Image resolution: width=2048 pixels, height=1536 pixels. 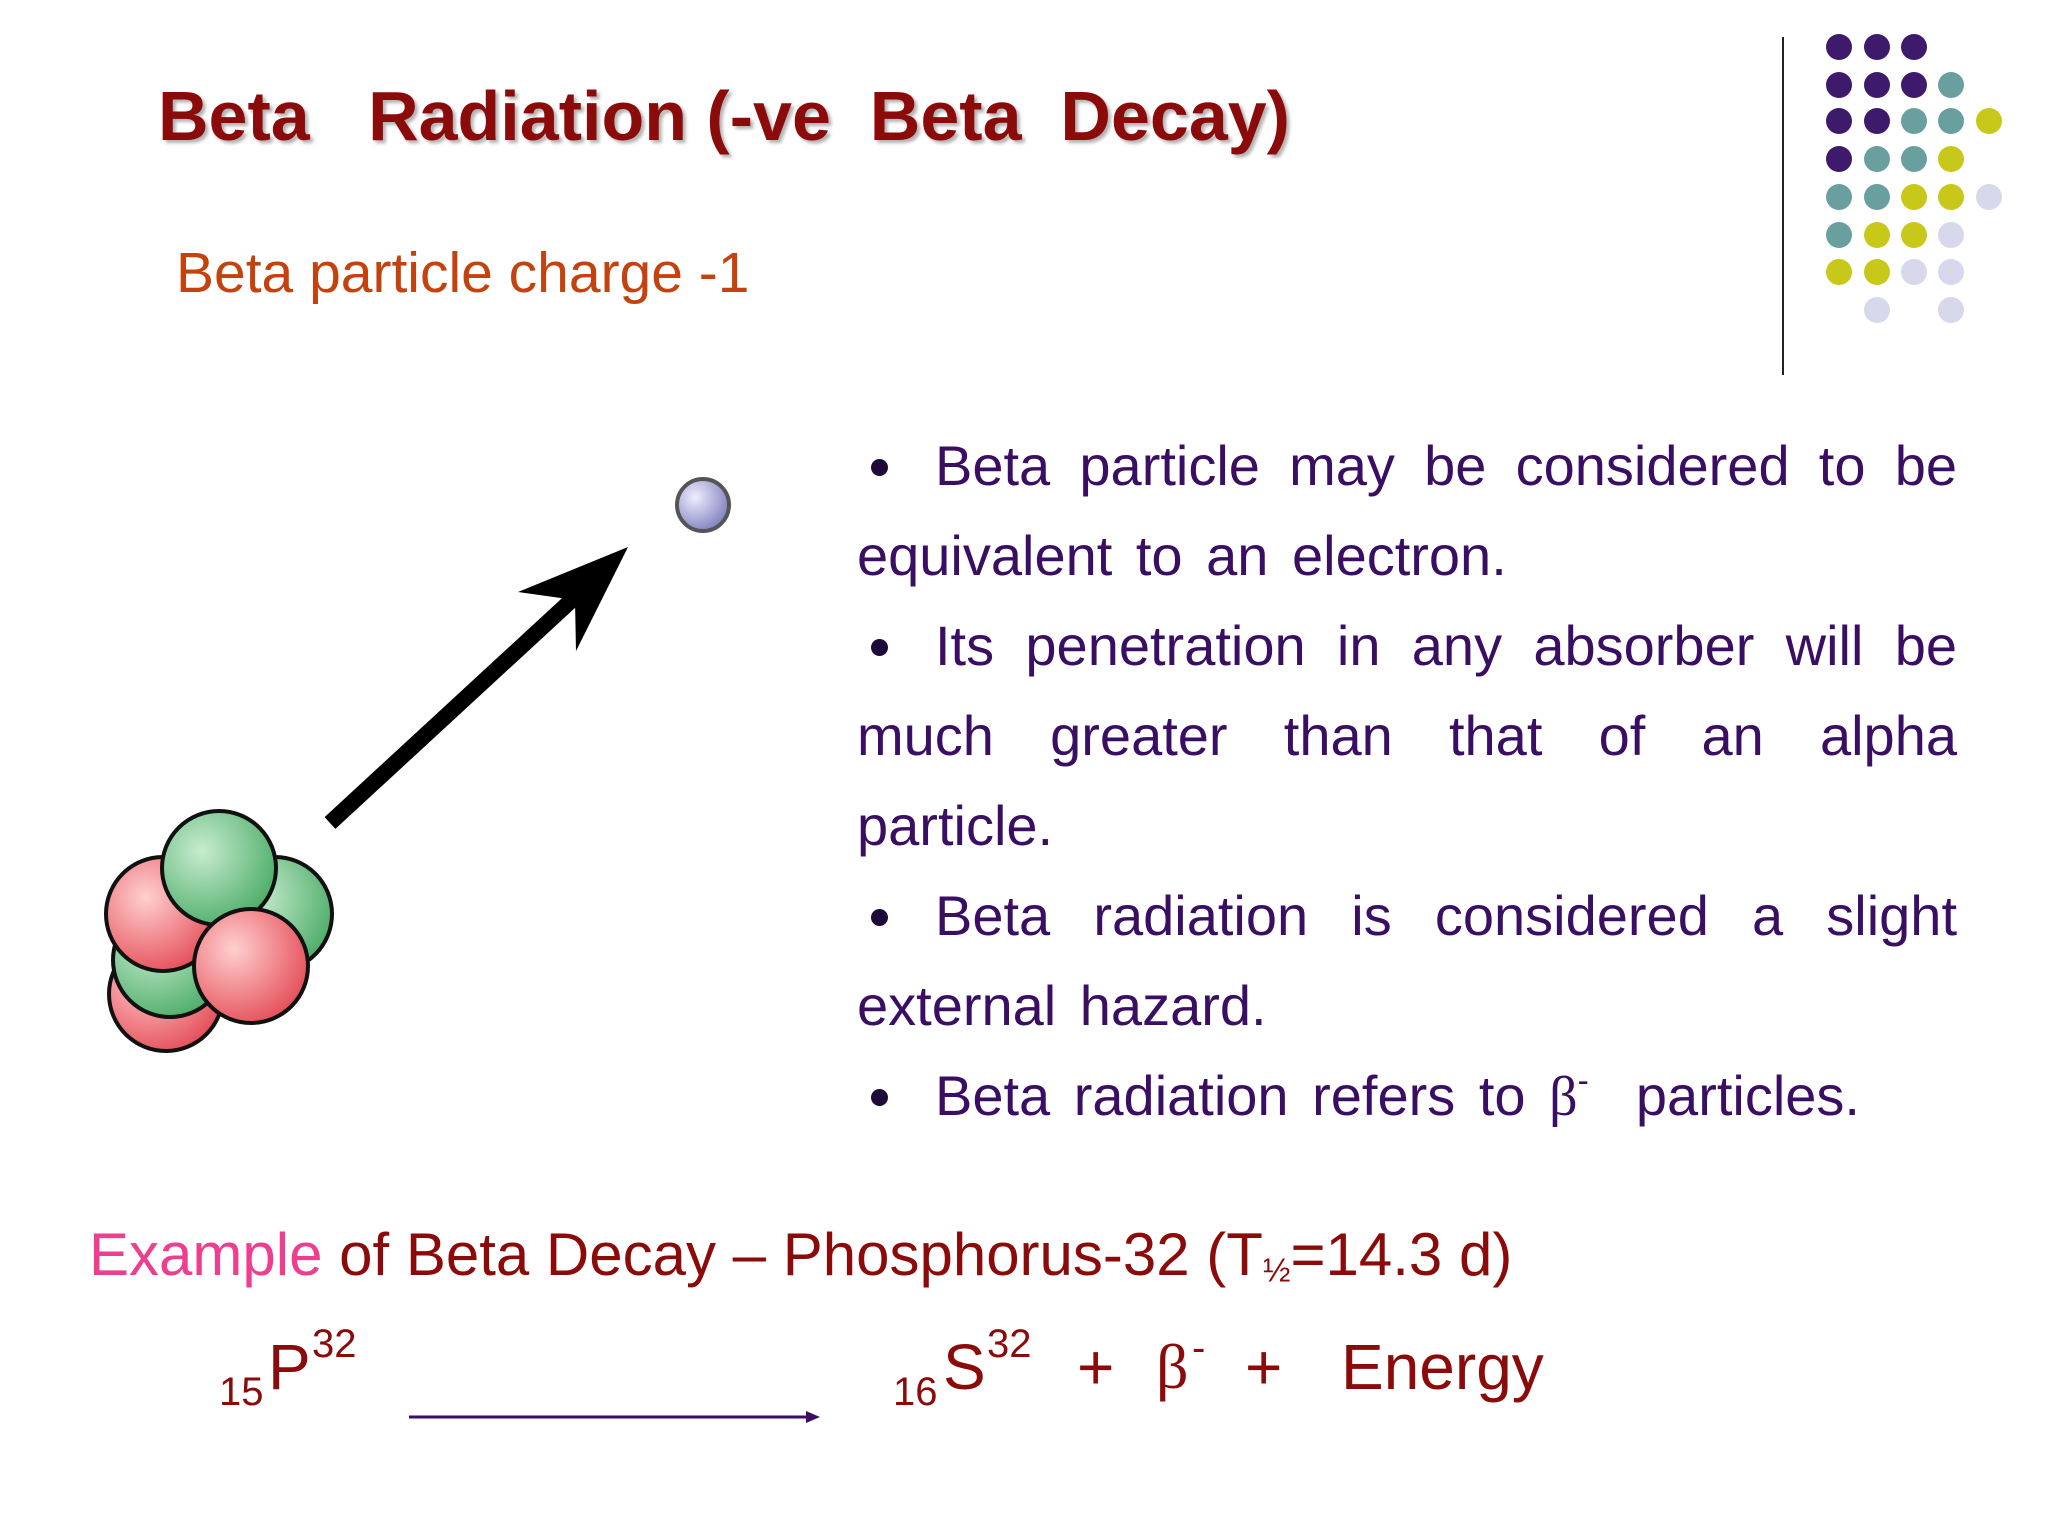 I want to click on atomic-number: 15, so click(x=241, y=1392).